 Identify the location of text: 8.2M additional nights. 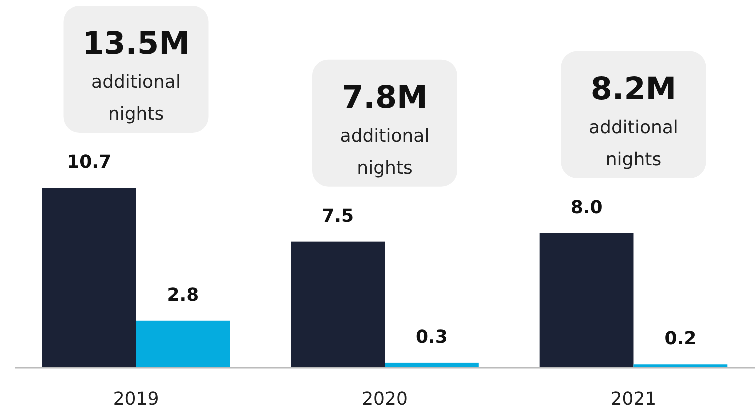
(633, 120).